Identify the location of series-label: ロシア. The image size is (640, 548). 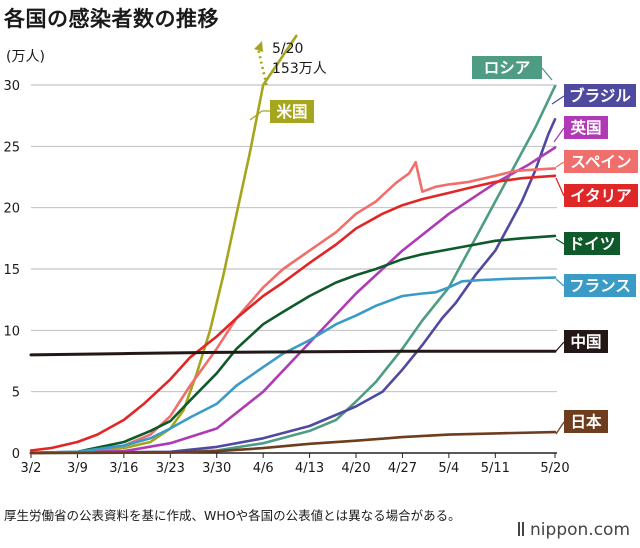
(512, 68).